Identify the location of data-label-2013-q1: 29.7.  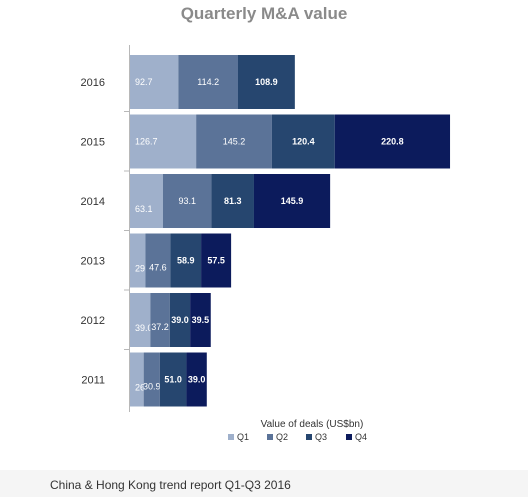
(144, 269).